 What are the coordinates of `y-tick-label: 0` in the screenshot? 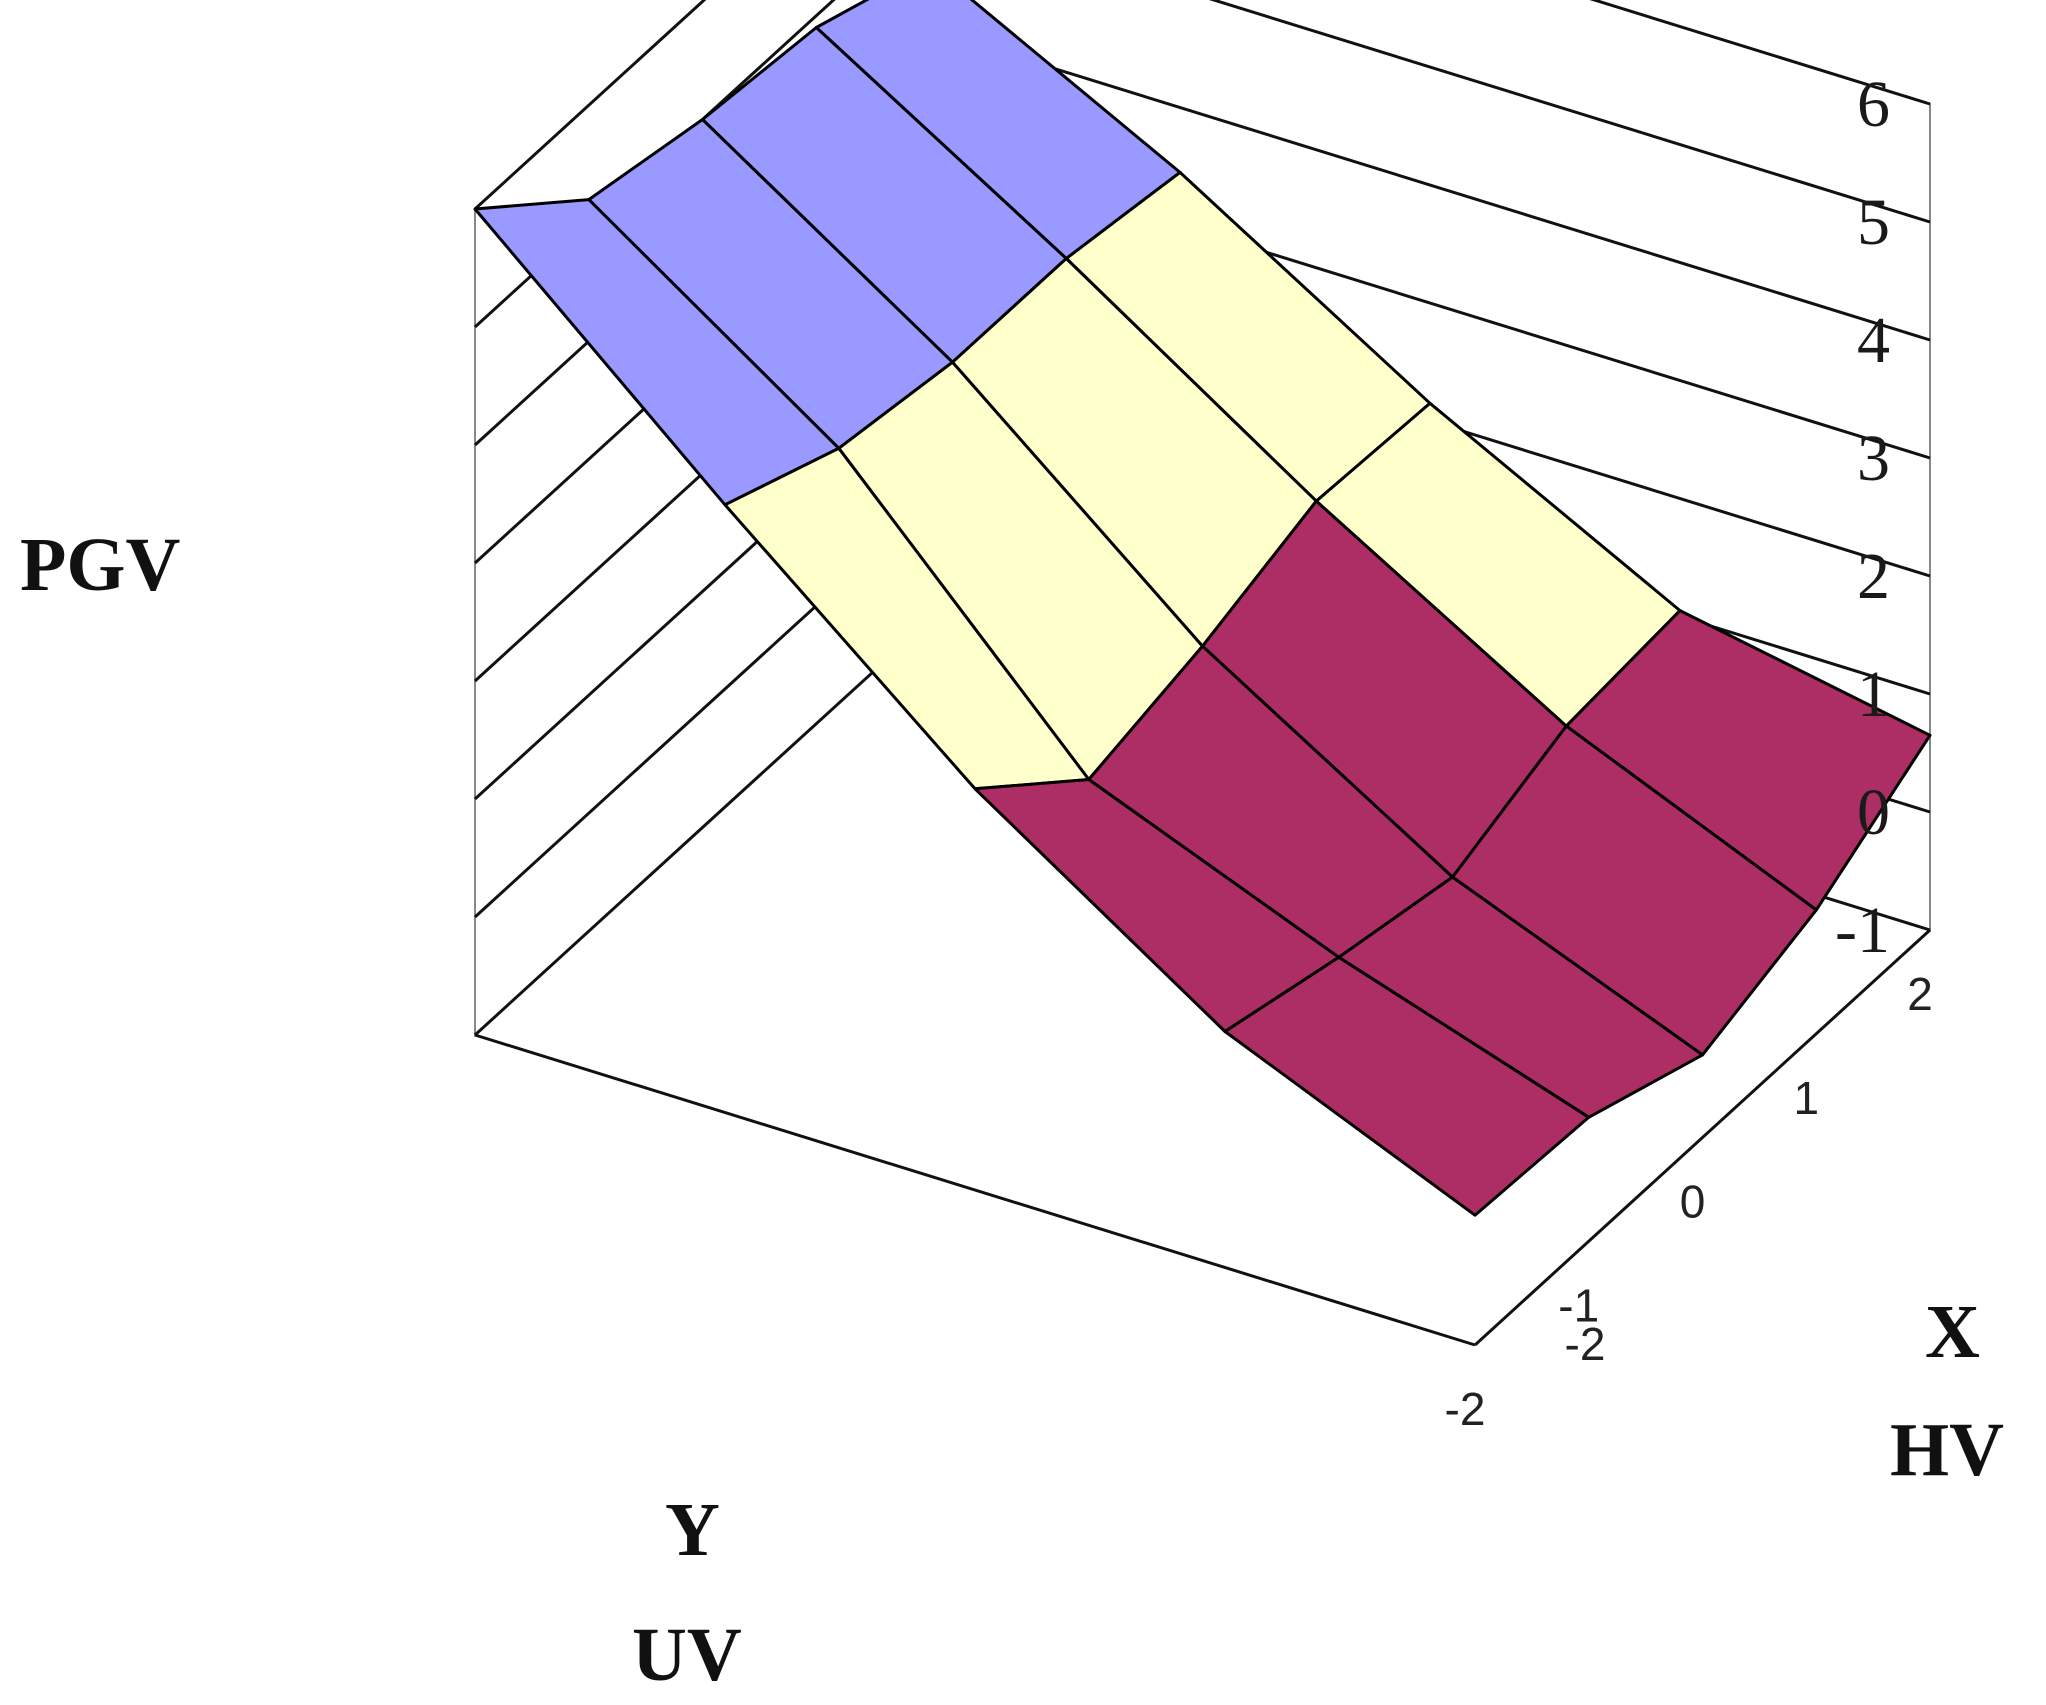 It's located at (1693, 1202).